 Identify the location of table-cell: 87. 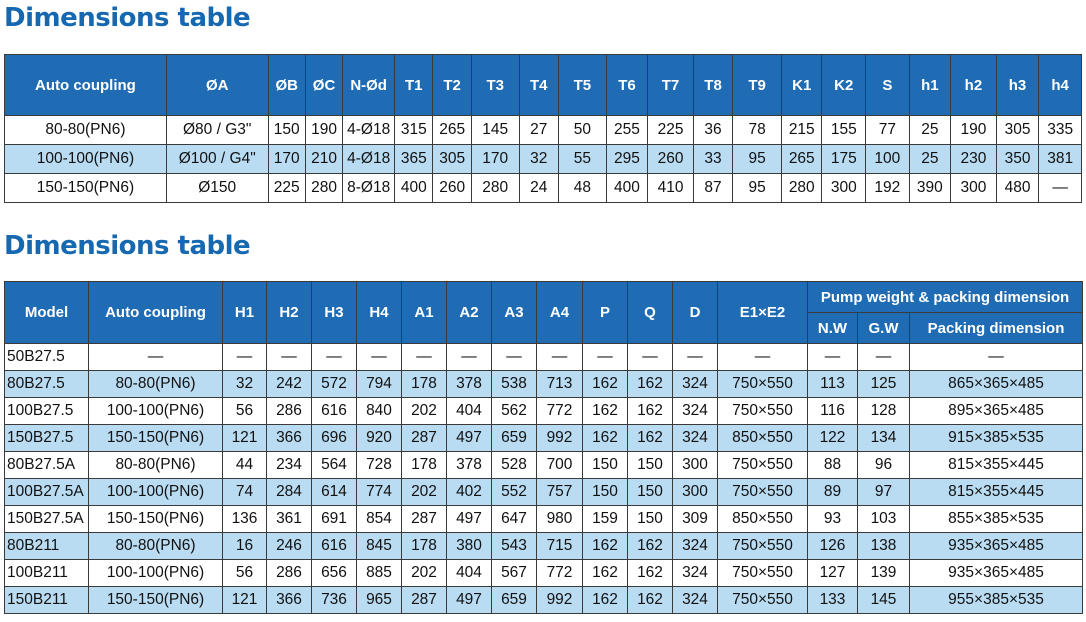
(713, 188).